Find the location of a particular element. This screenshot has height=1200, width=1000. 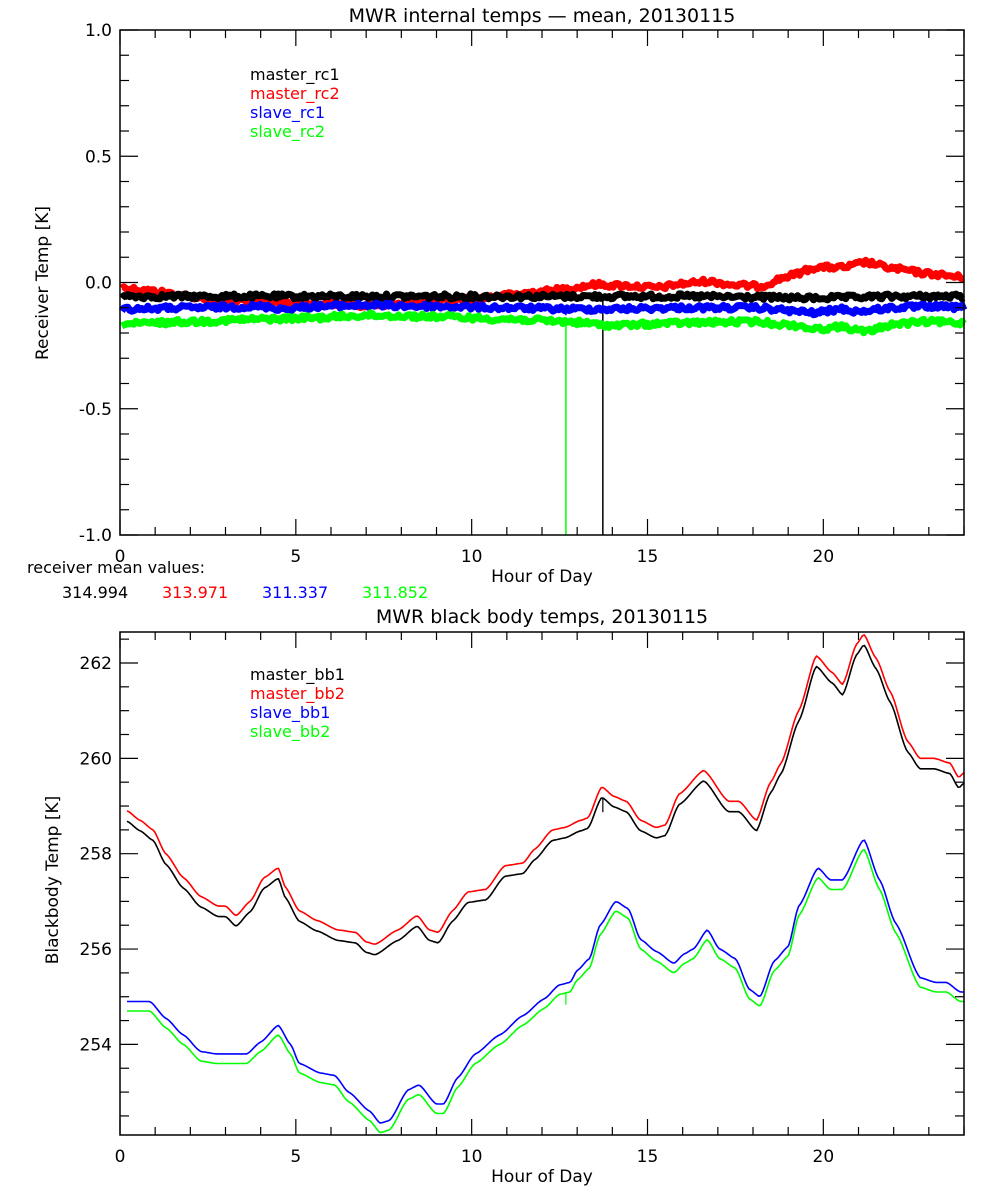

y-tick-label: 256 is located at coordinates (96, 950).